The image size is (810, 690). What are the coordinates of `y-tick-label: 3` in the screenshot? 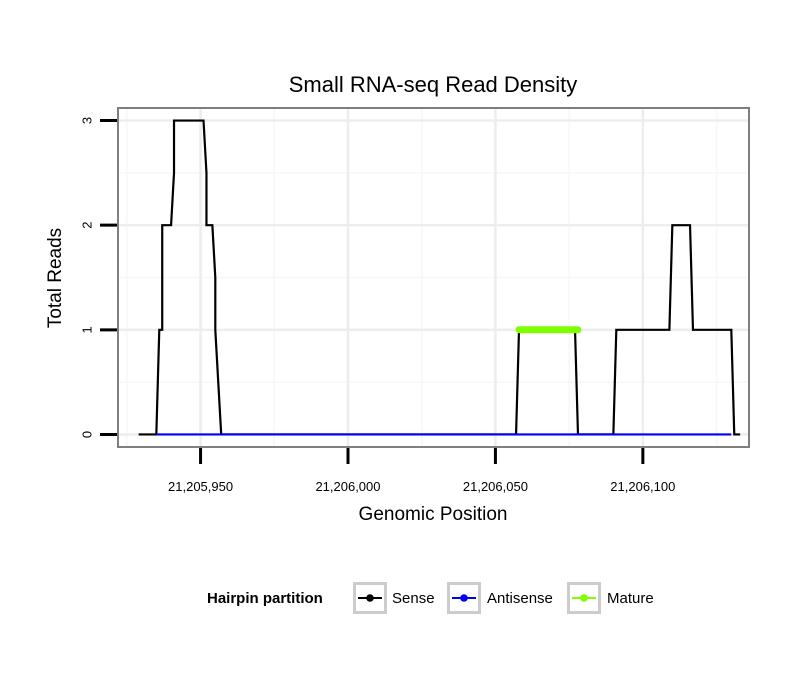 It's located at (87, 120).